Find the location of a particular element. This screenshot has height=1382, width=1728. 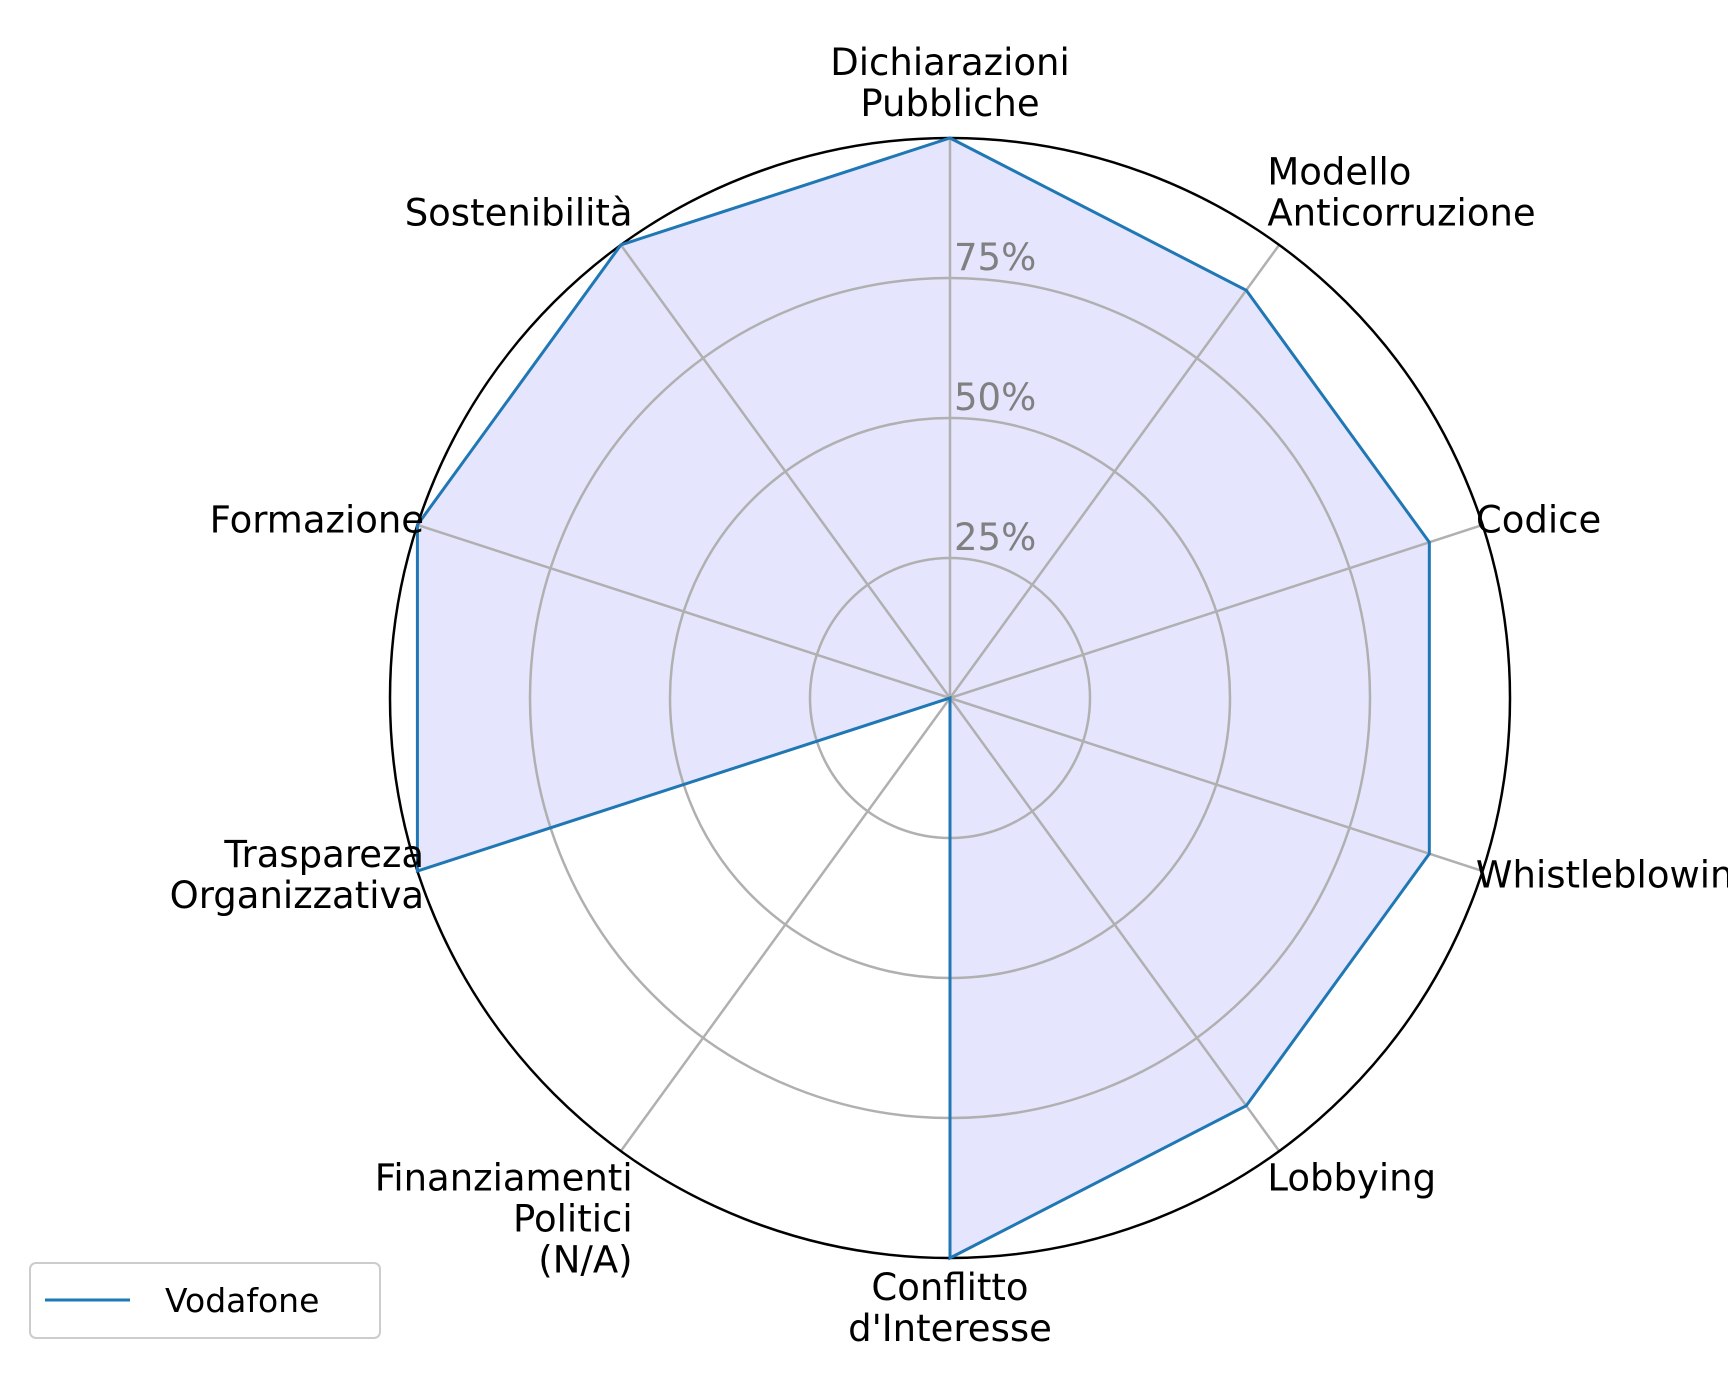

radial-tick-layer: 25% 50% 75% is located at coordinates (995, 397).